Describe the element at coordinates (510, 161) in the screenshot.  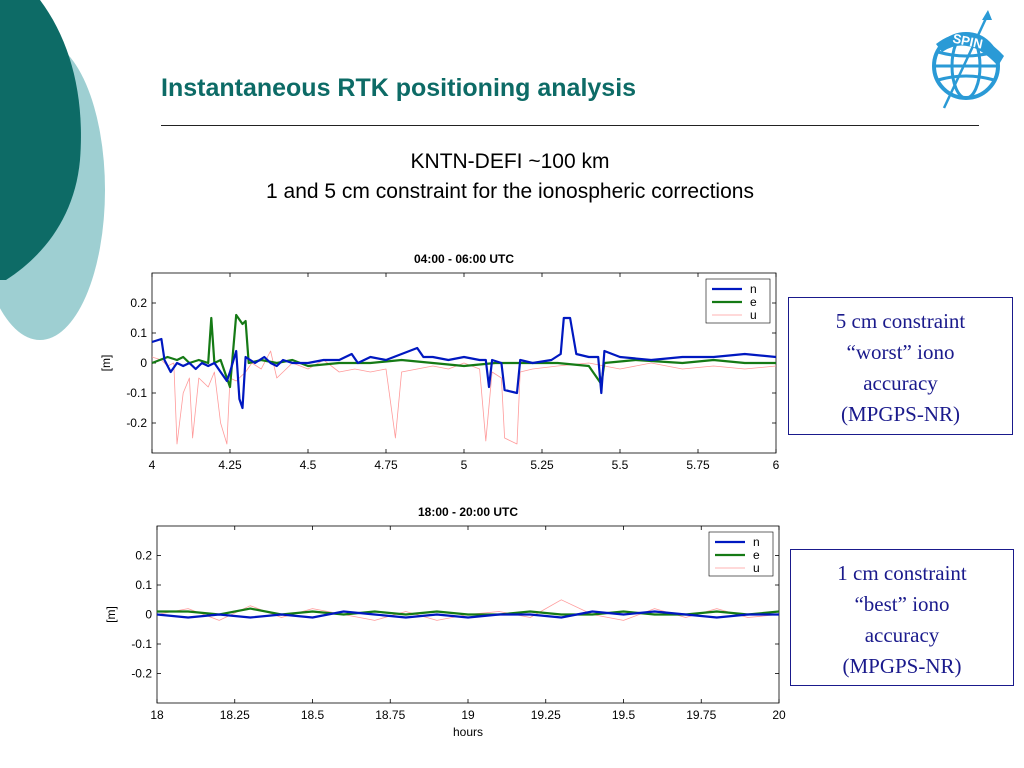
I see `subtitle-line-1: KNTN-DEFI ~100 km` at that location.